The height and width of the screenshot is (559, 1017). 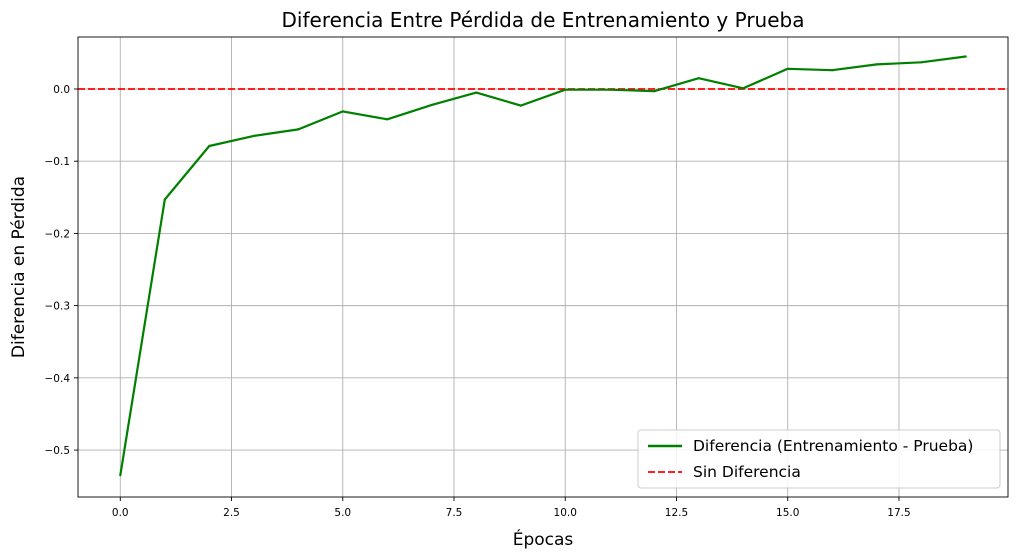 What do you see at coordinates (565, 513) in the screenshot?
I see `x-tick-label: 10.0` at bounding box center [565, 513].